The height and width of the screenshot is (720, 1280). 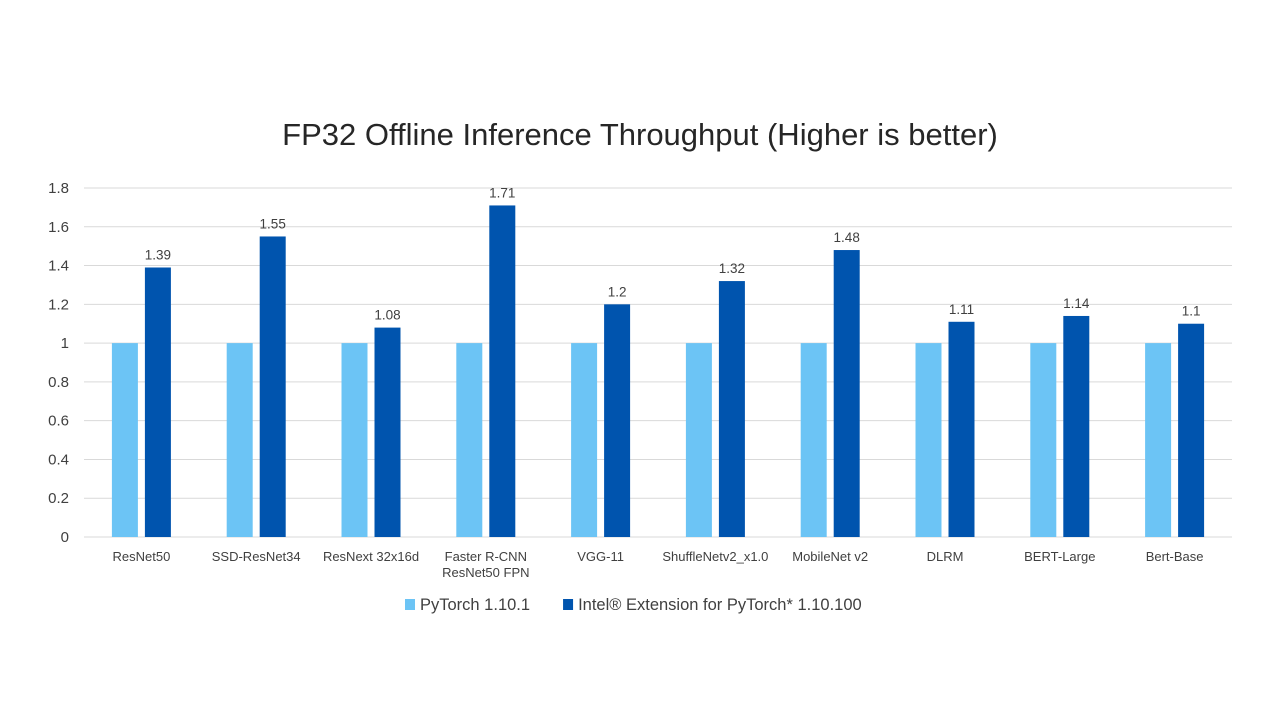 I want to click on data-label: 1.32, so click(x=732, y=268).